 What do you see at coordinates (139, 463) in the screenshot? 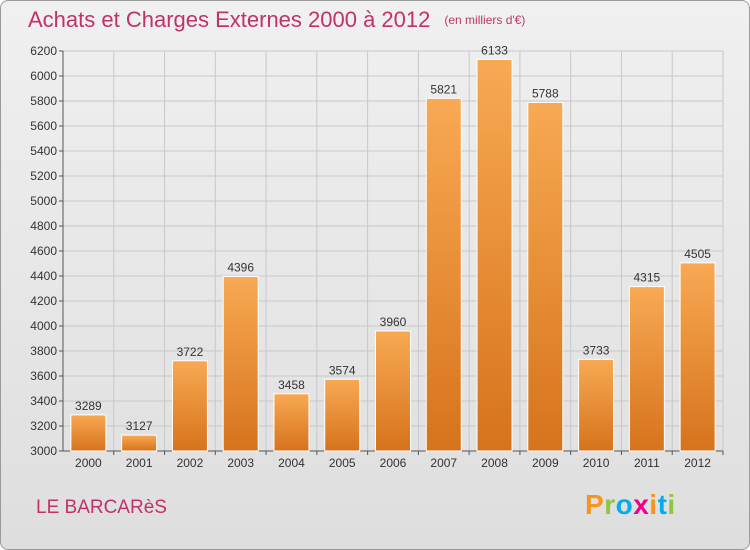
I see `x-tick-label: 2001` at bounding box center [139, 463].